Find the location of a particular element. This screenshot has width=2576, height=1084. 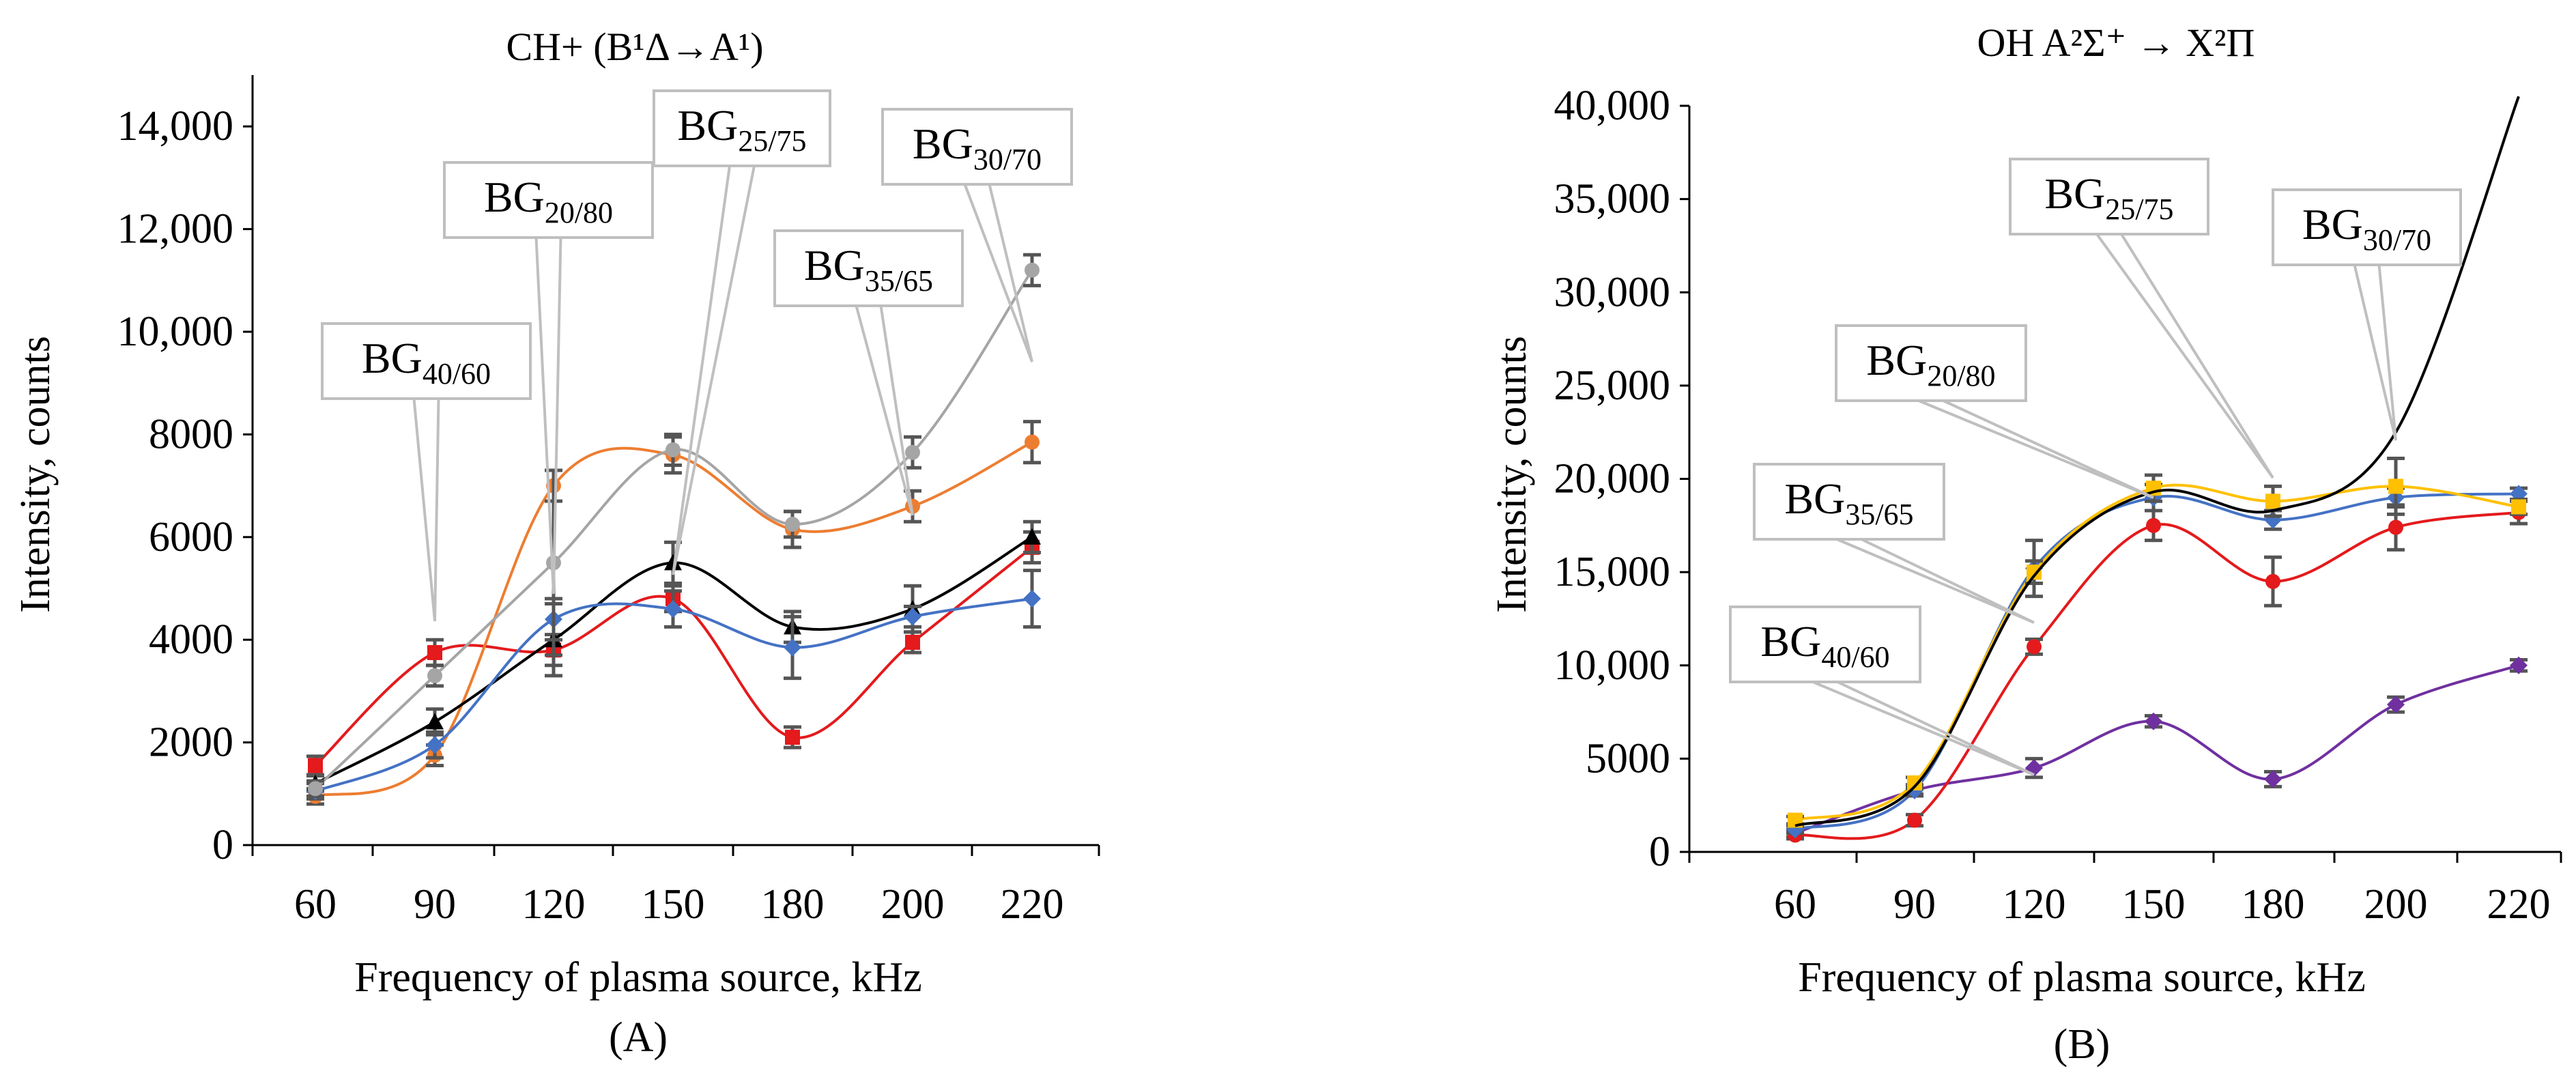

callout-label: BG25/75 is located at coordinates (741, 129).